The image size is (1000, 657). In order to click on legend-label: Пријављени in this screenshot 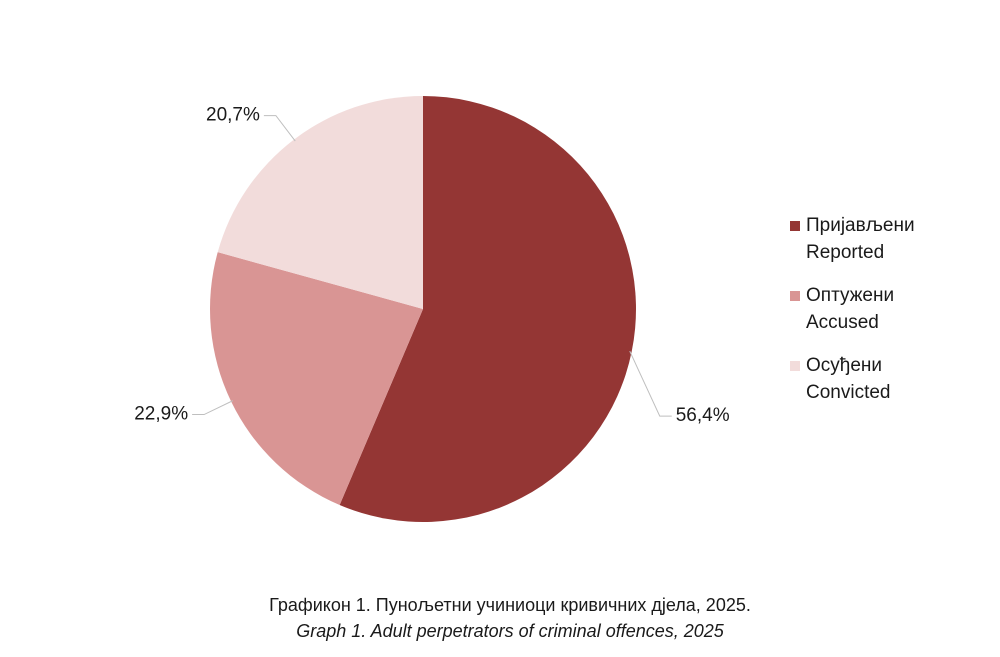, I will do `click(860, 225)`.